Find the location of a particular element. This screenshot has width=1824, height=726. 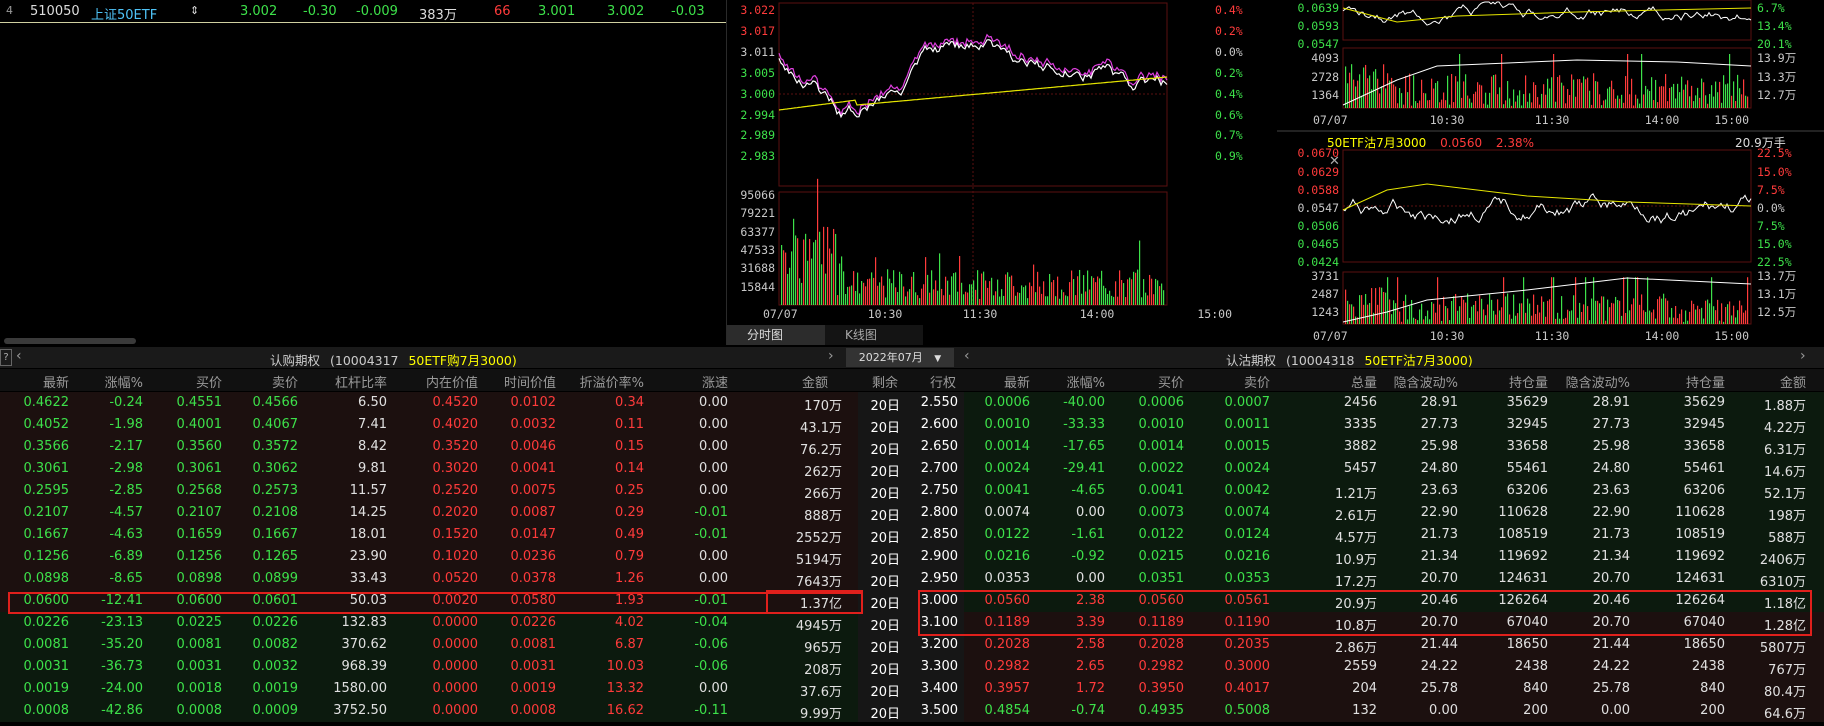

column-header-call: 买价 is located at coordinates (208, 383).